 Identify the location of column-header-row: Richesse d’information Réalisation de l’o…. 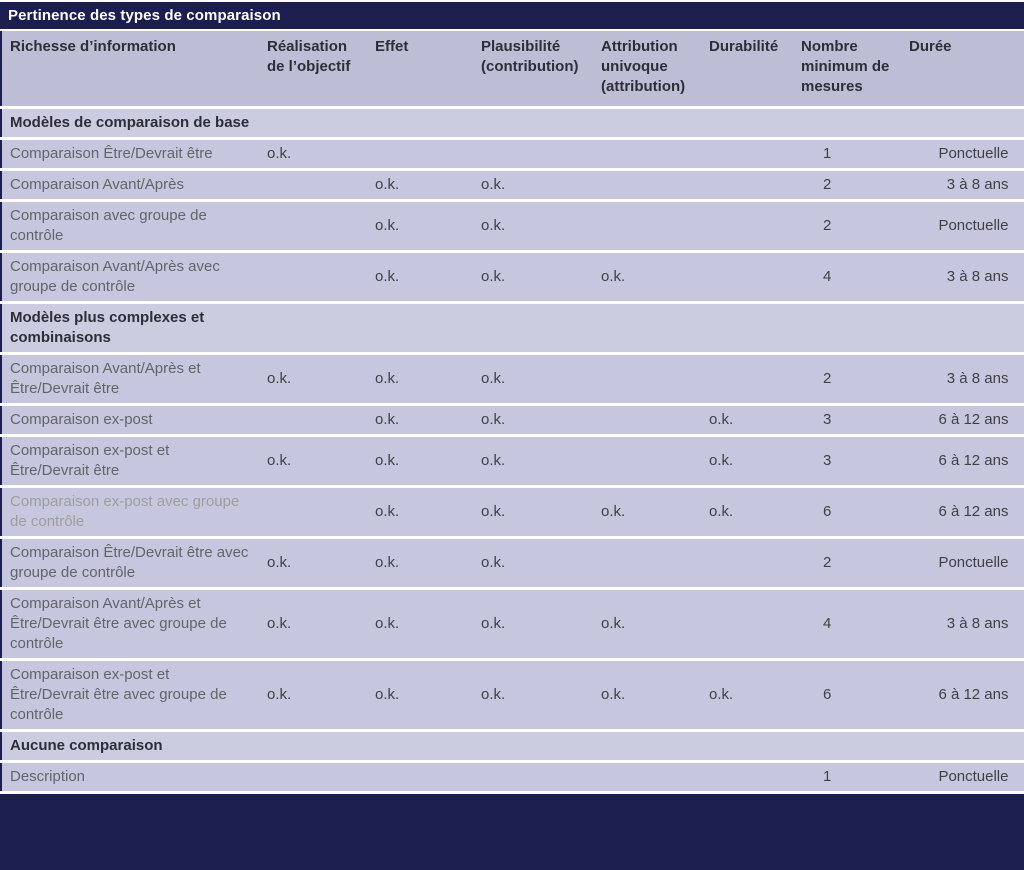
(512, 69).